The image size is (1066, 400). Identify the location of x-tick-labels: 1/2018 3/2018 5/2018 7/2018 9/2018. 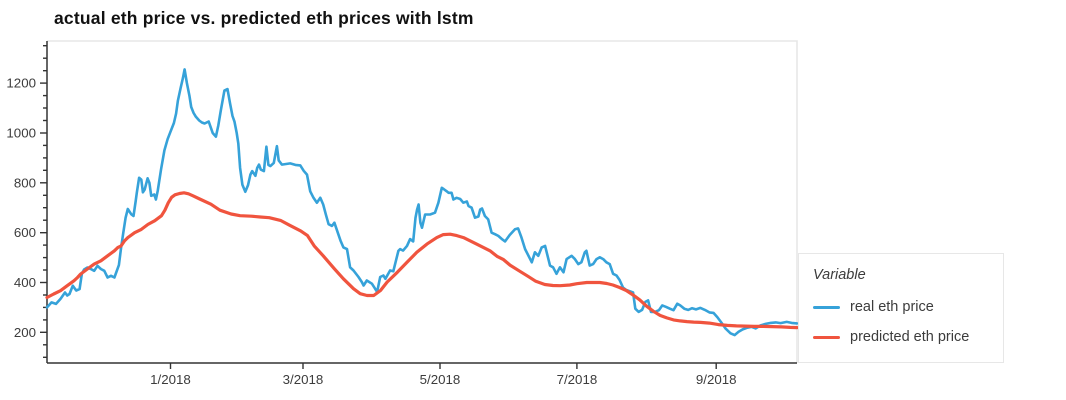
(443, 379).